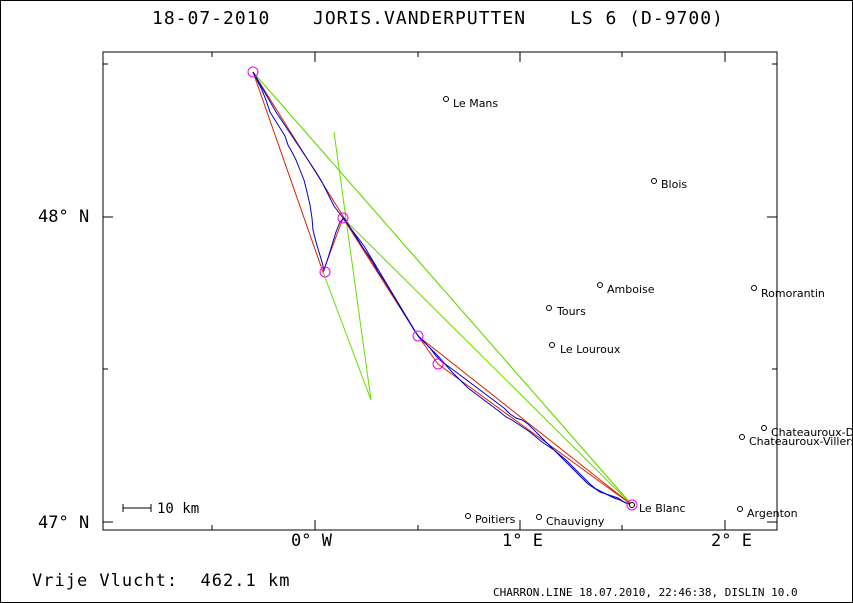  Describe the element at coordinates (245, 581) in the screenshot. I see `distance-value: 462.1 km` at that location.